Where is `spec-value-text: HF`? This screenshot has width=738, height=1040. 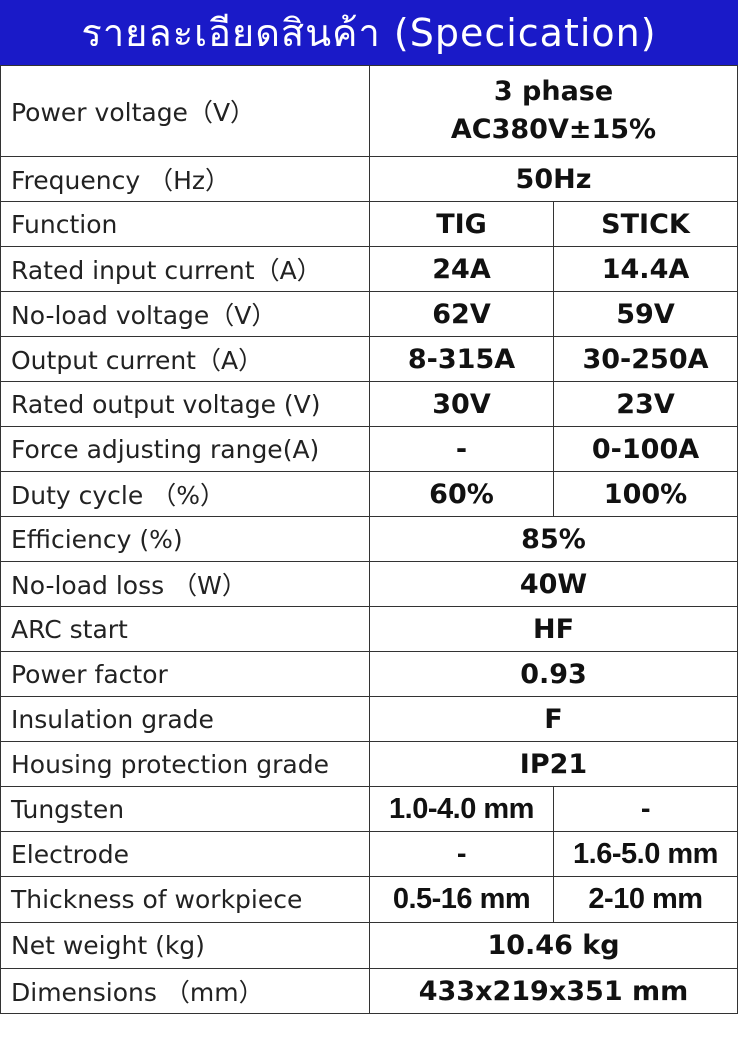 spec-value-text: HF is located at coordinates (553, 629).